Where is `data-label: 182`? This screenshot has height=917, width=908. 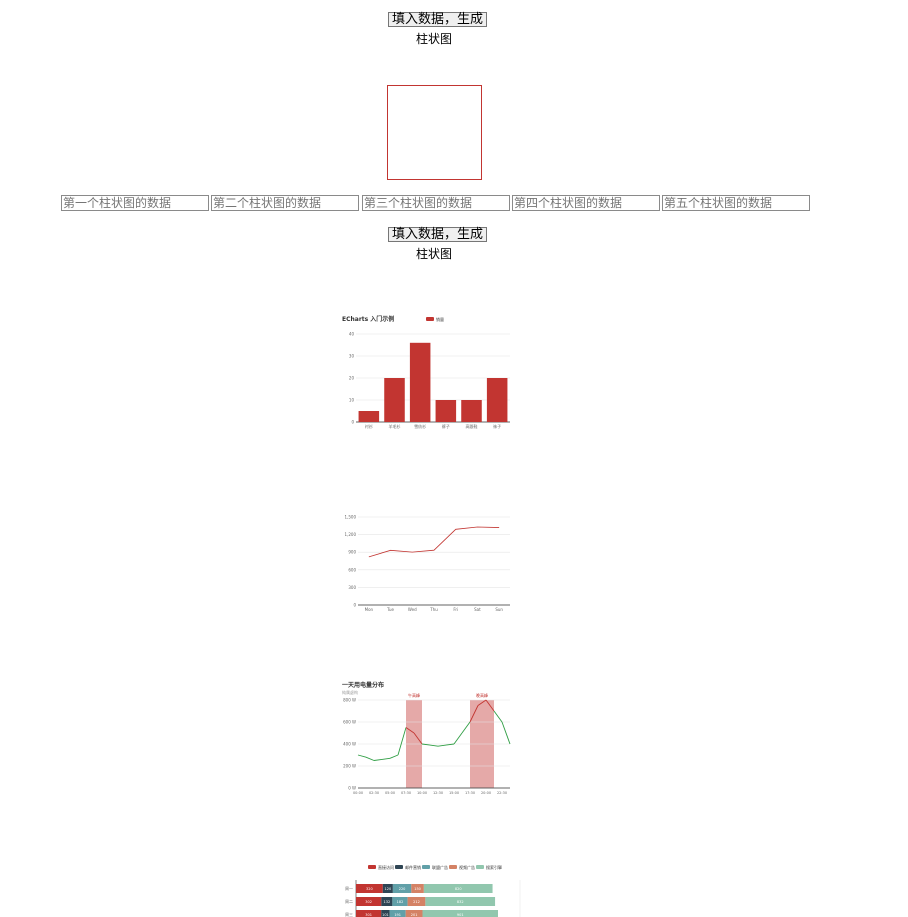
data-label: 182 is located at coordinates (400, 902).